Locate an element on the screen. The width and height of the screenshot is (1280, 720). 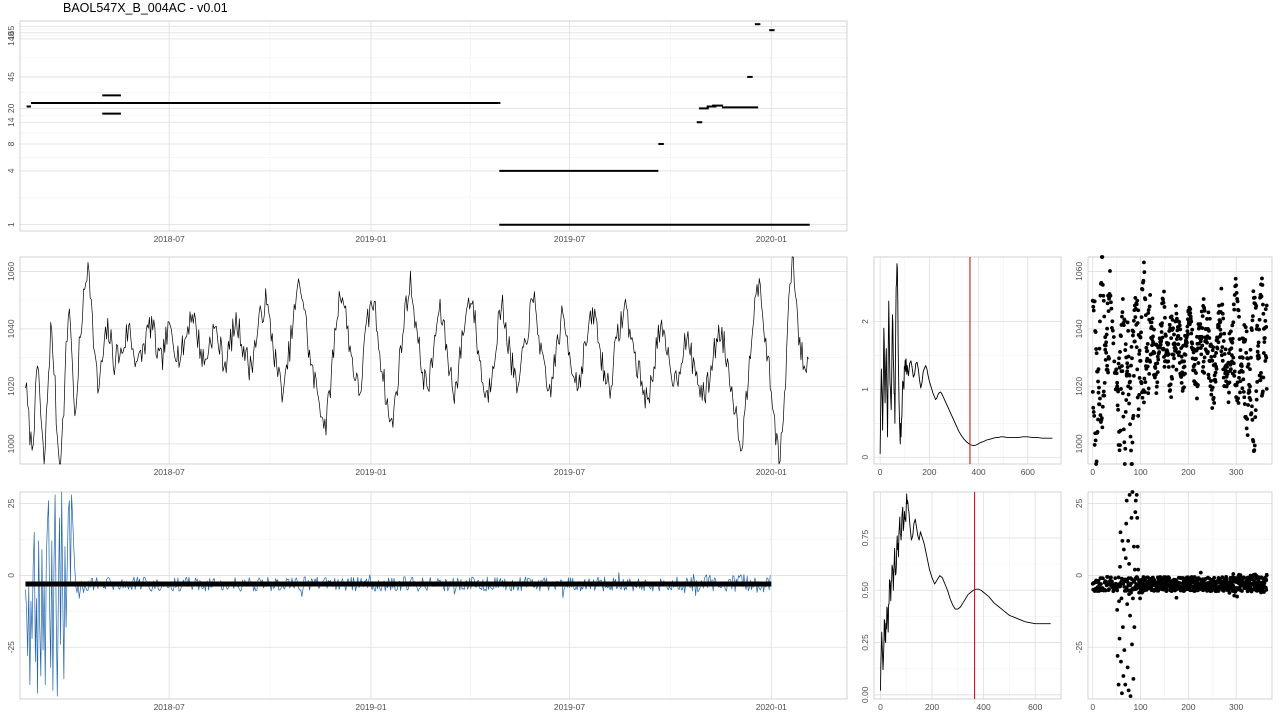
x-tick-label: 200 is located at coordinates (932, 707).